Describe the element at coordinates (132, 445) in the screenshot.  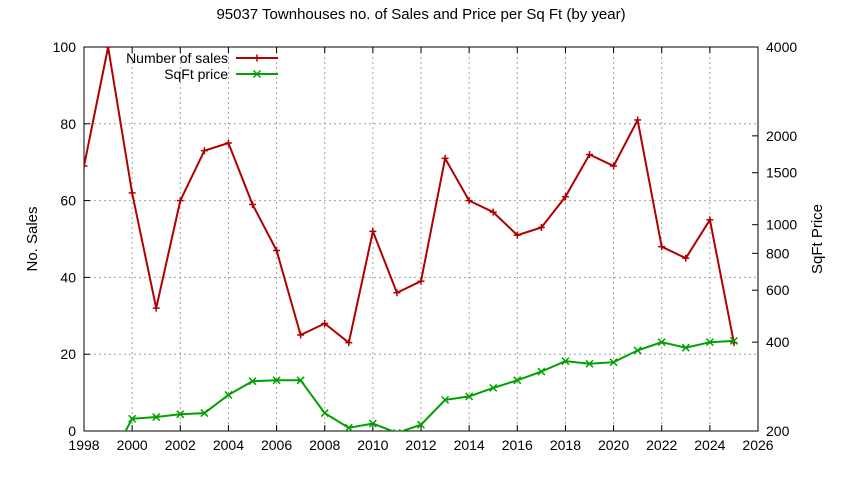
I see `x-tick-label: 2000` at that location.